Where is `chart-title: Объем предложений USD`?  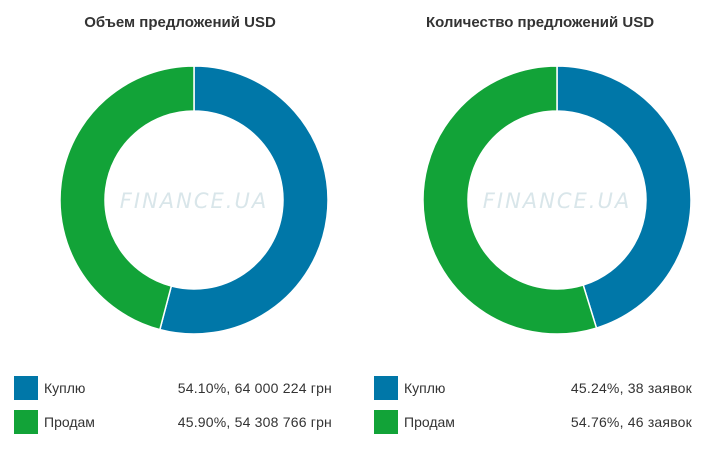 chart-title: Объем предложений USD is located at coordinates (180, 22).